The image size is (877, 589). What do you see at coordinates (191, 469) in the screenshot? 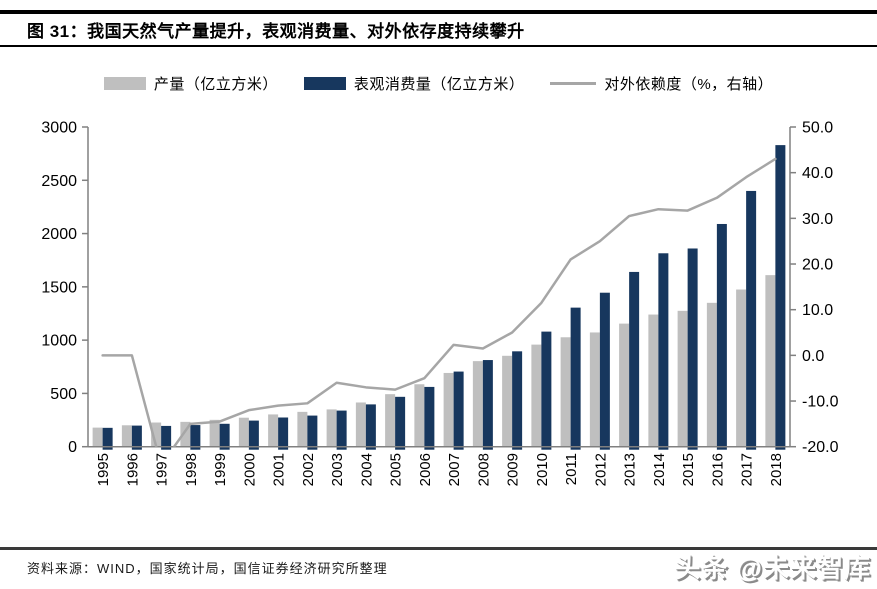
I see `x-axis-tick-label: 1998` at bounding box center [191, 469].